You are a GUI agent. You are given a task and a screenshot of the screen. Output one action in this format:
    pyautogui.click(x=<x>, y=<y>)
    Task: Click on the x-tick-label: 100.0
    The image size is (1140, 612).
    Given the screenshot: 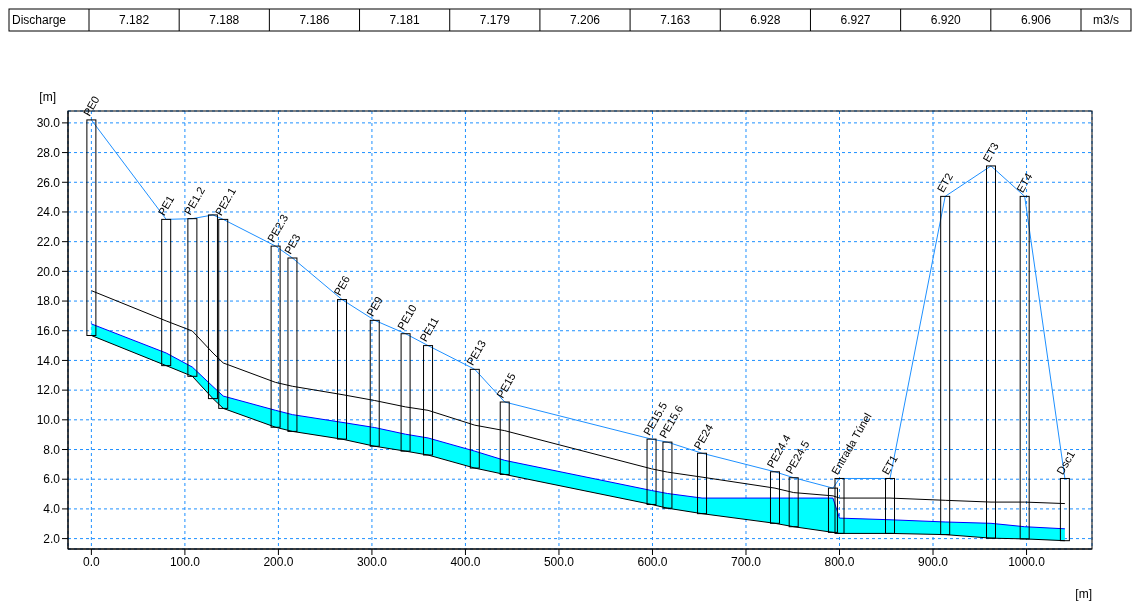 What is the action you would take?
    pyautogui.click(x=185, y=561)
    